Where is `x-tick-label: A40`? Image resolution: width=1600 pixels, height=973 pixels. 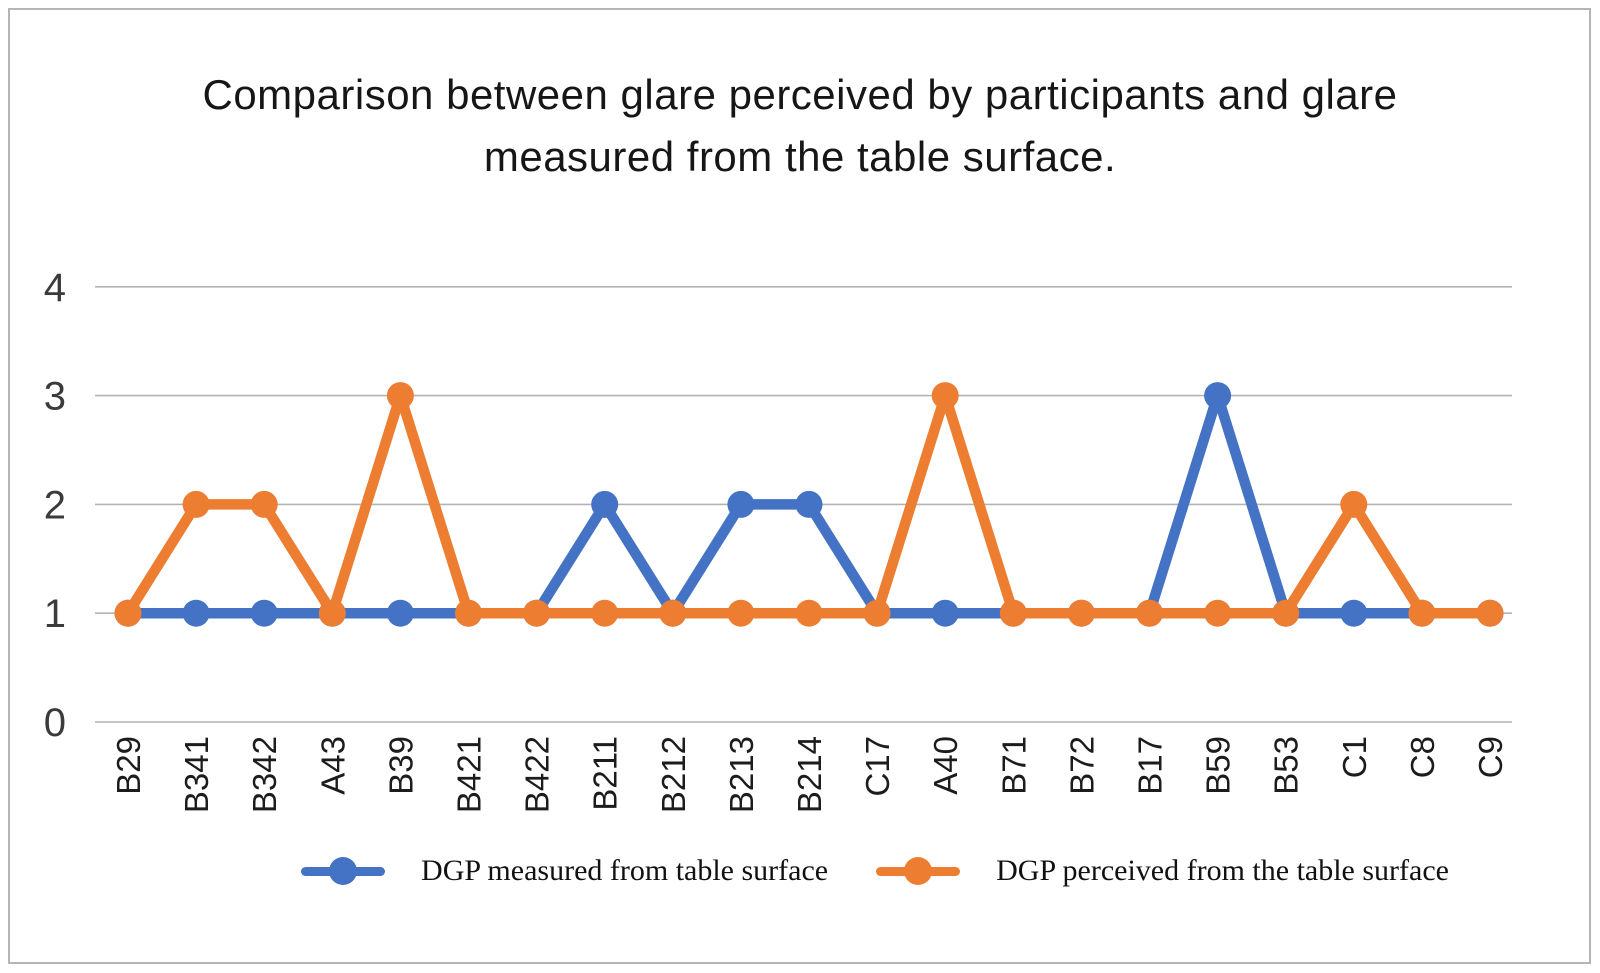
x-tick-label: A40 is located at coordinates (945, 765).